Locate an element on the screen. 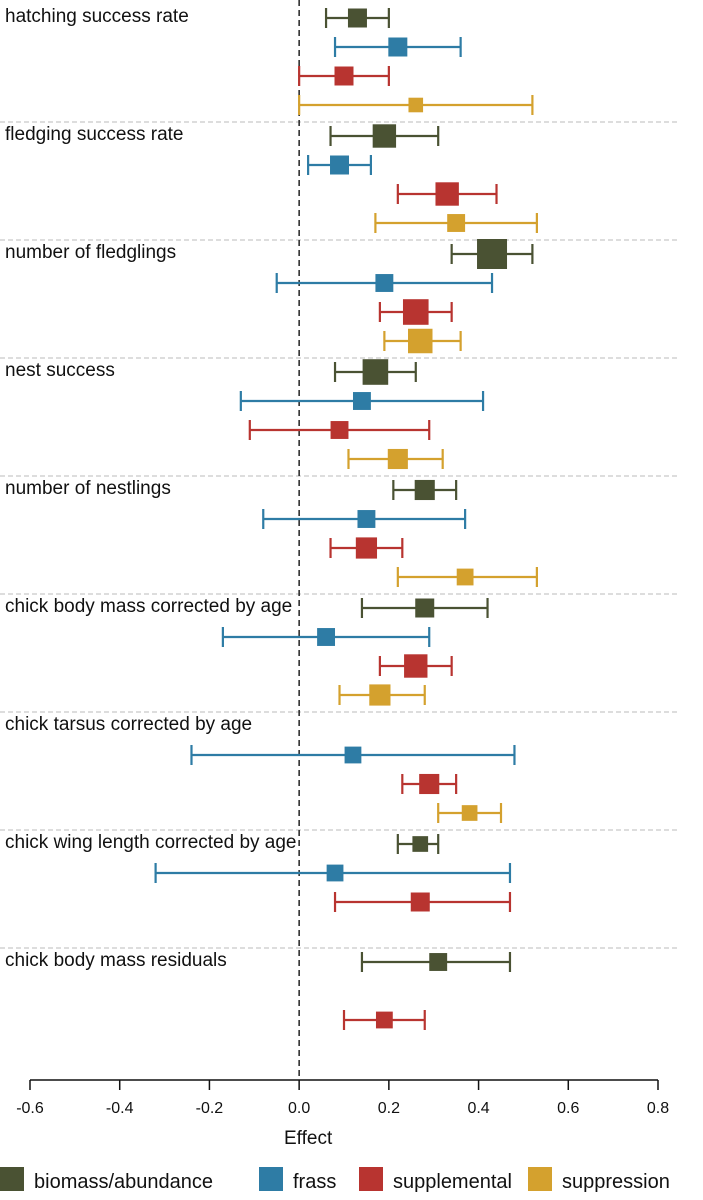  group-label: chick wing length corrected by age is located at coordinates (151, 842).